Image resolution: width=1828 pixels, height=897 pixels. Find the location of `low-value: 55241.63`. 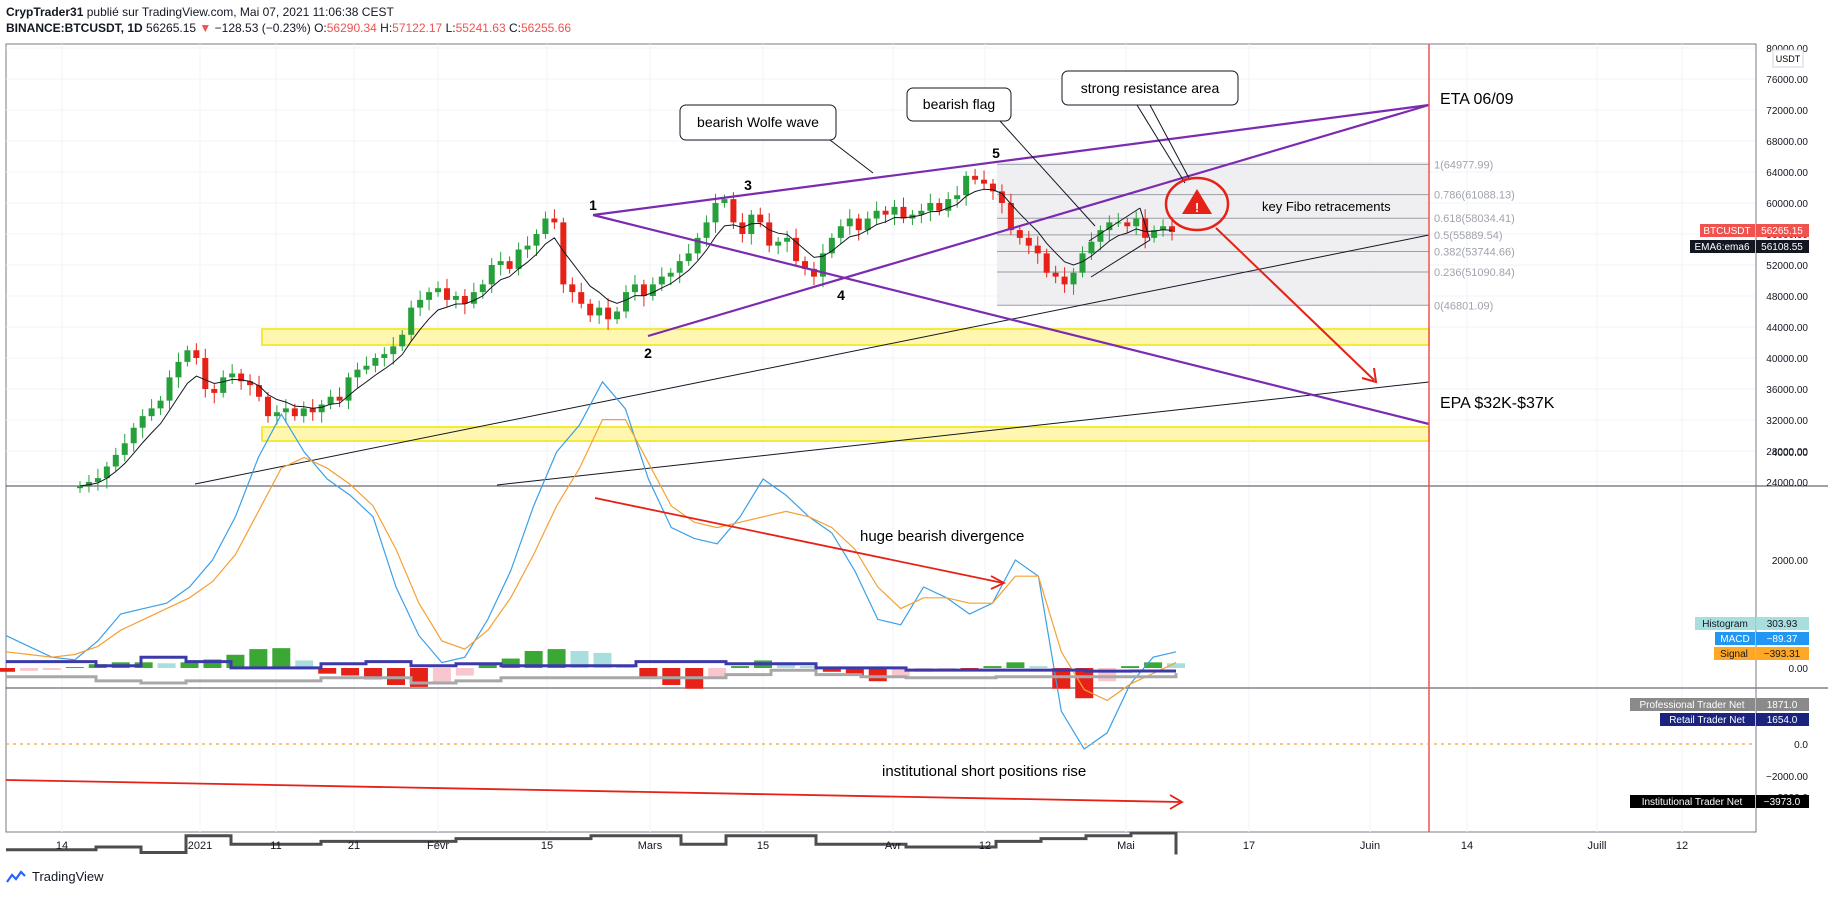

low-value: 55241.63 is located at coordinates (480, 28).